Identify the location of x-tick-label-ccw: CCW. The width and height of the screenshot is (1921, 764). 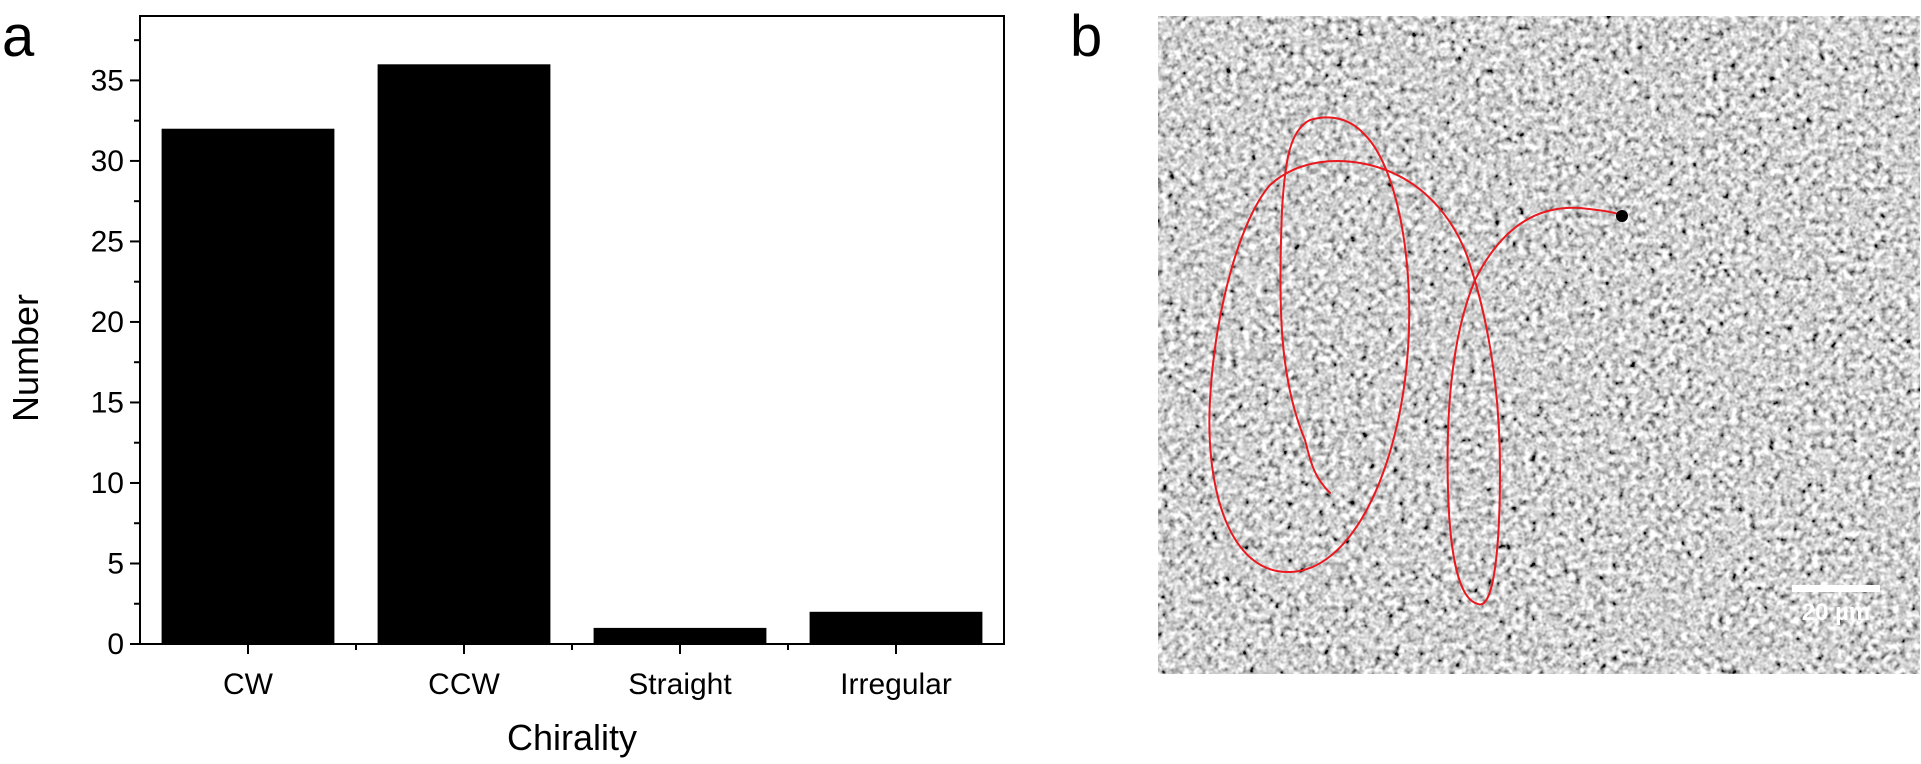
(464, 684).